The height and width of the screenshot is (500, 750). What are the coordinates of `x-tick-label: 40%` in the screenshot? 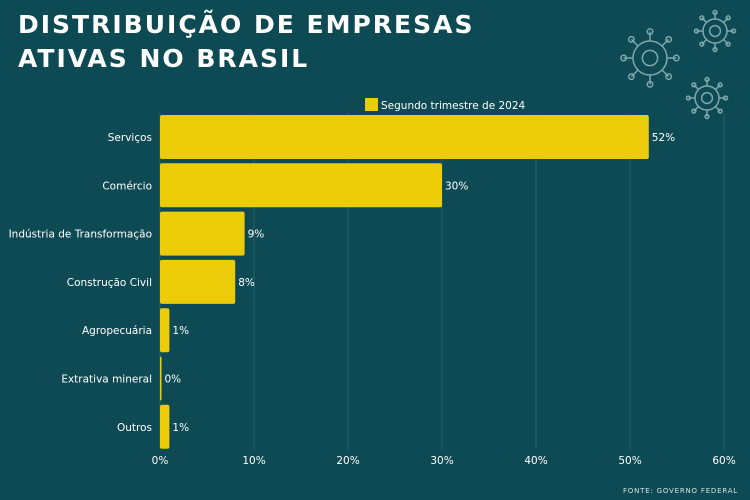 It's located at (535, 461).